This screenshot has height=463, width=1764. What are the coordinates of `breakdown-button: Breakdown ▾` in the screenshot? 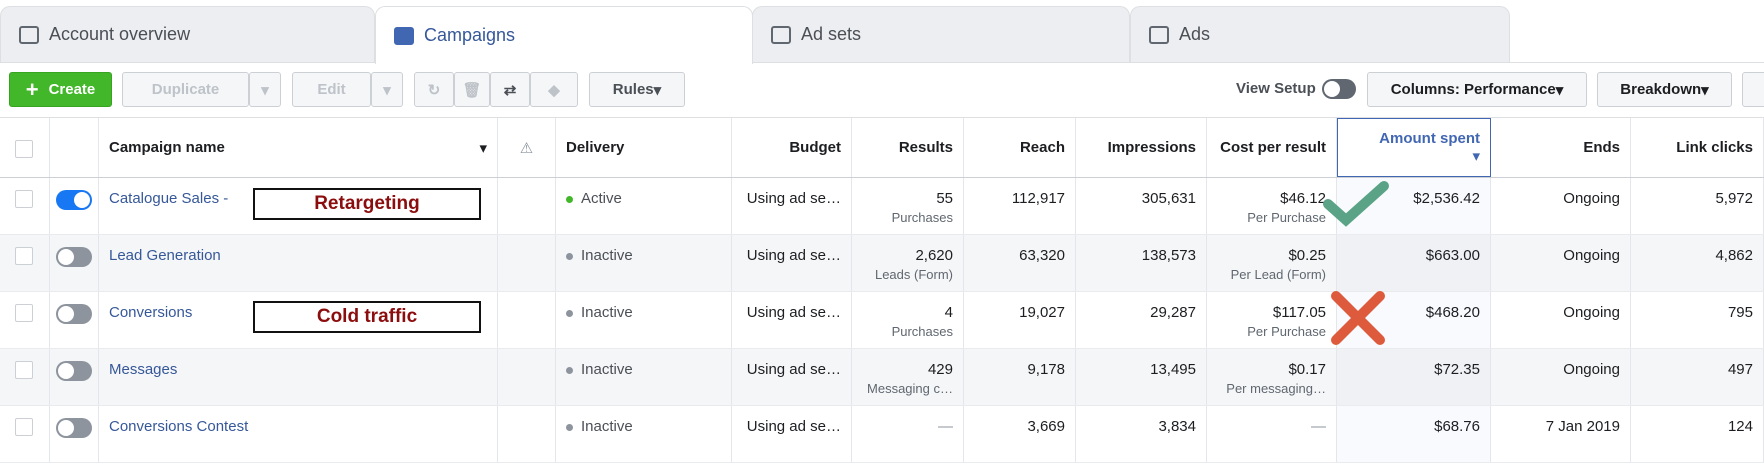 It's located at (1664, 89).